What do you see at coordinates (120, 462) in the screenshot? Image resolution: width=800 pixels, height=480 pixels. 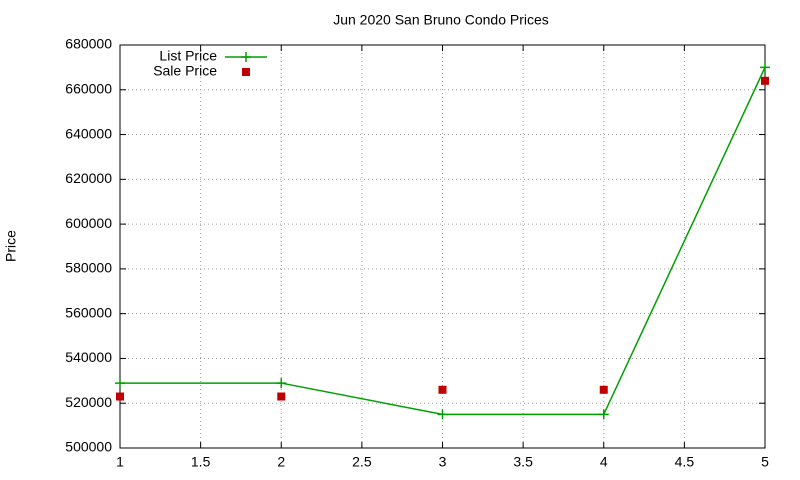 I see `x-tick-label: 1` at bounding box center [120, 462].